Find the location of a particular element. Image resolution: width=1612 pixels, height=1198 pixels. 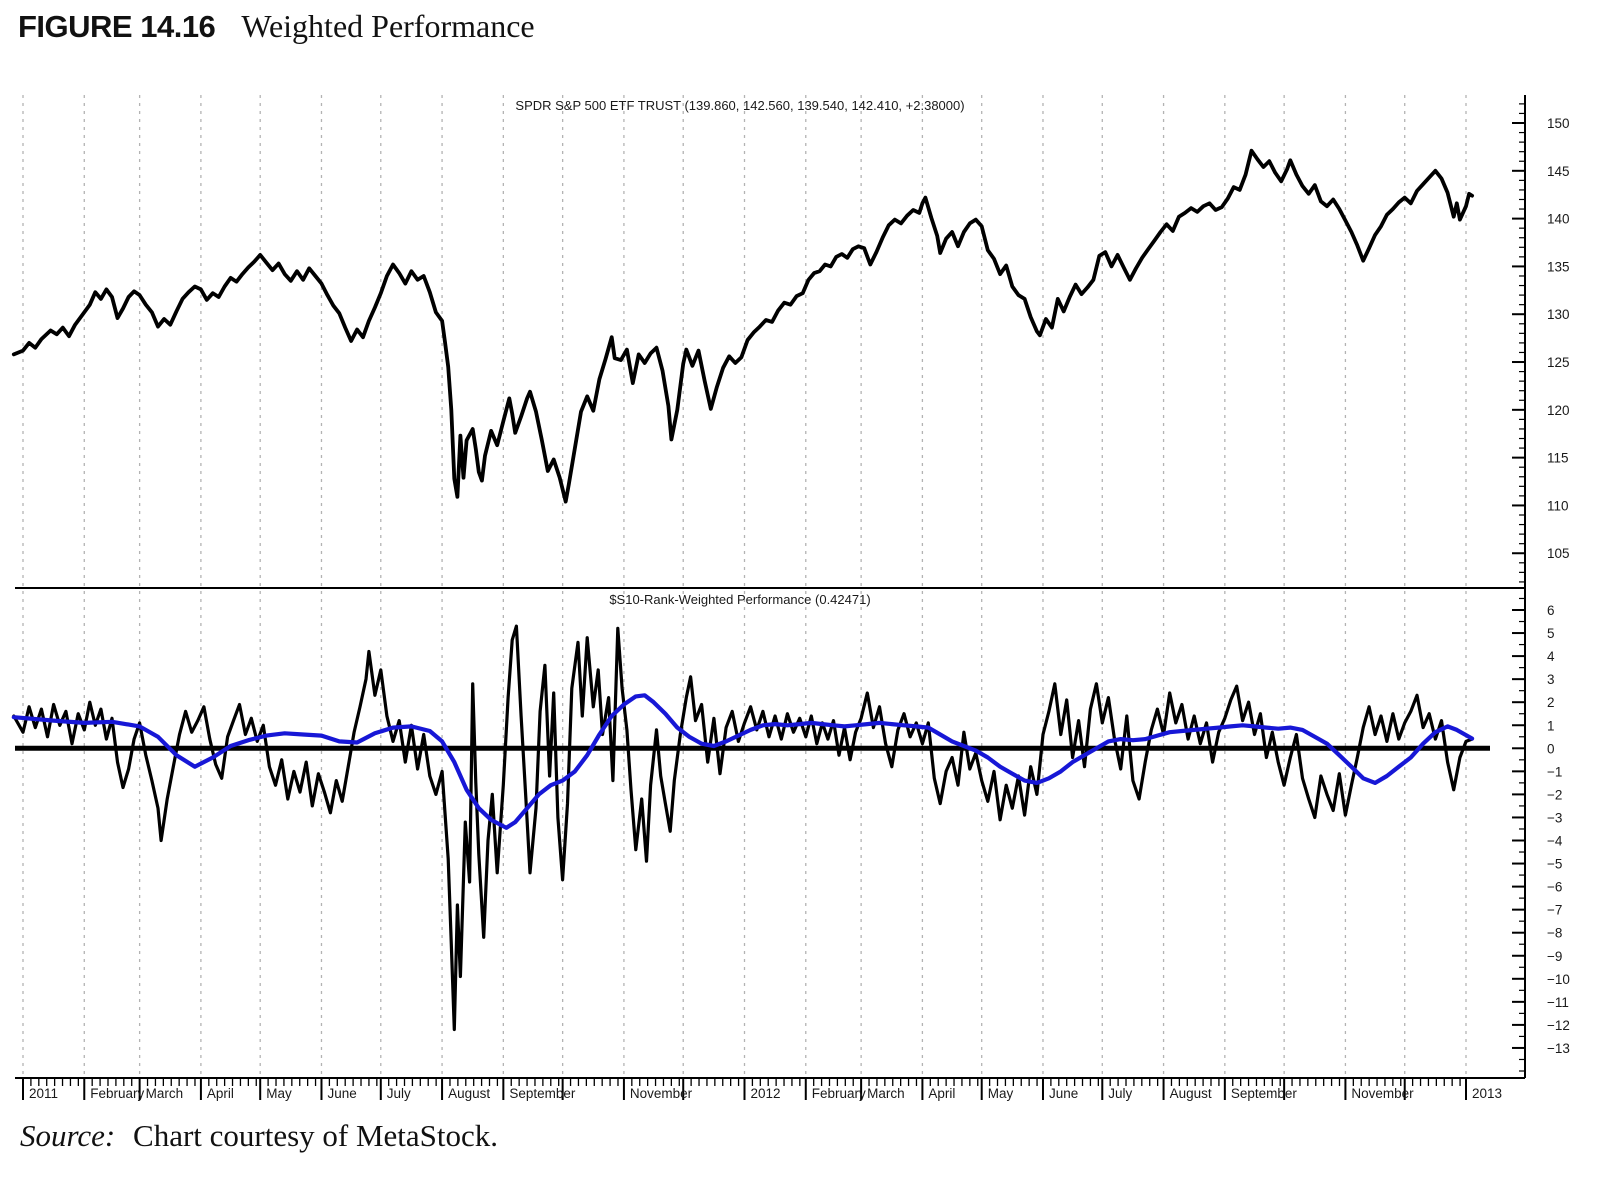

y-tick-label: 130 is located at coordinates (1558, 314).